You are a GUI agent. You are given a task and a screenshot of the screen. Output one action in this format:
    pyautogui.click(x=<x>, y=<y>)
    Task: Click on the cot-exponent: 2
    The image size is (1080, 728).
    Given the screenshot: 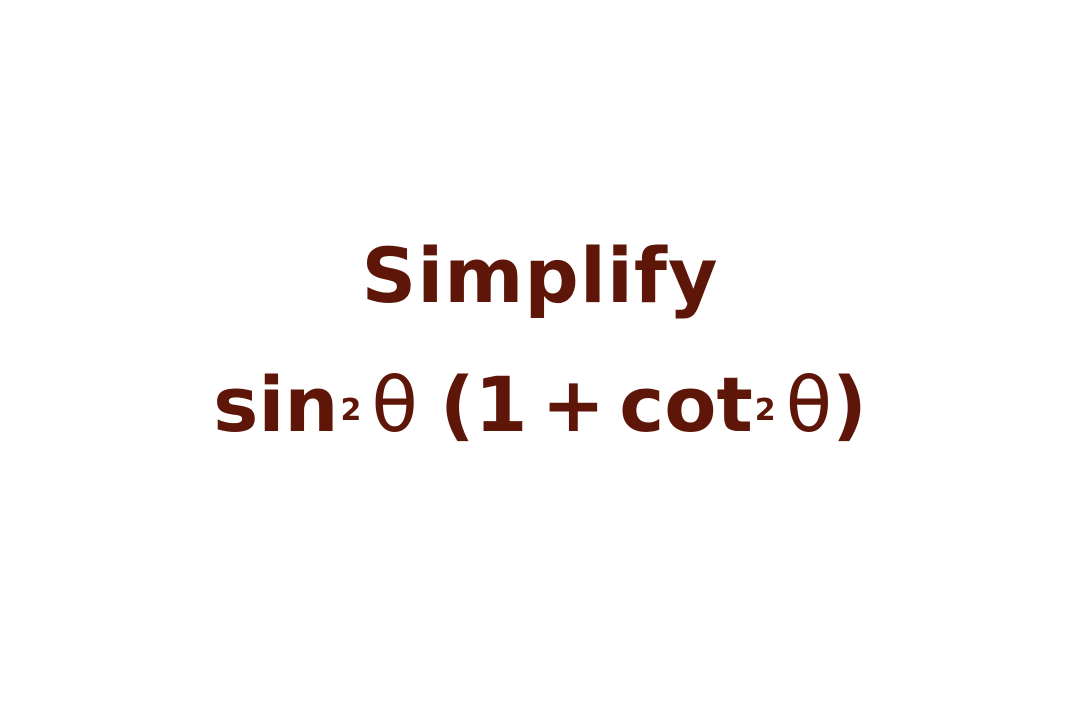 What is the action you would take?
    pyautogui.click(x=765, y=410)
    